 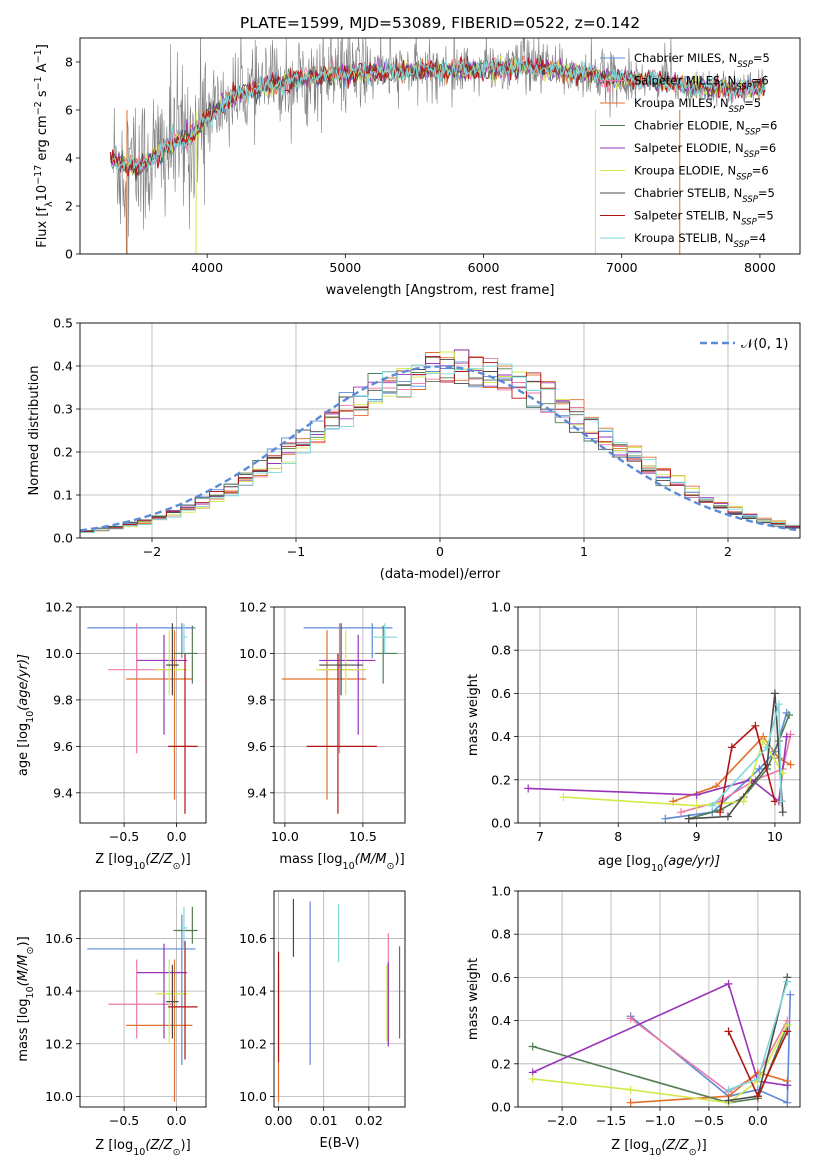 I want to click on y-axis-label: Flux [fλ10−17 erg cm−2 s−1 A−1], so click(x=44, y=146).